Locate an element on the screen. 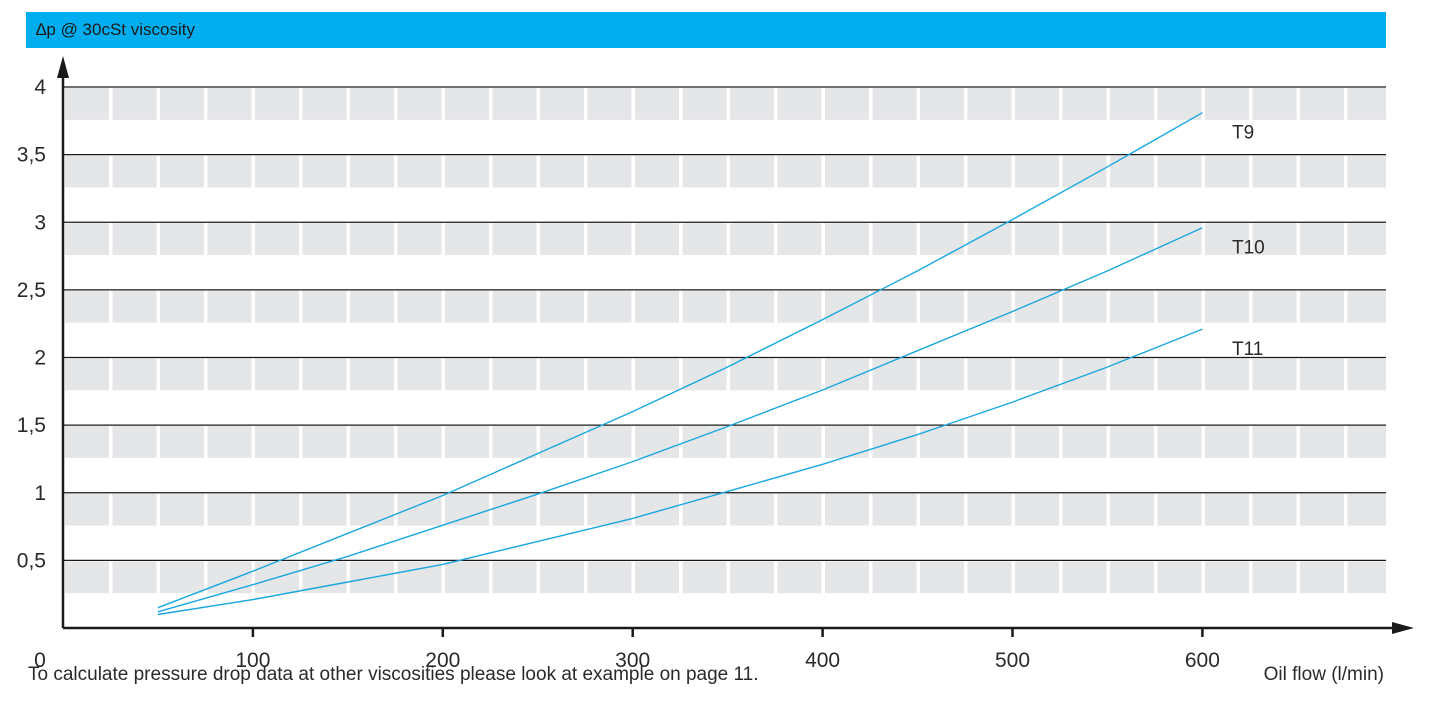 The width and height of the screenshot is (1432, 719). x-tick-label: 300 is located at coordinates (632, 660).